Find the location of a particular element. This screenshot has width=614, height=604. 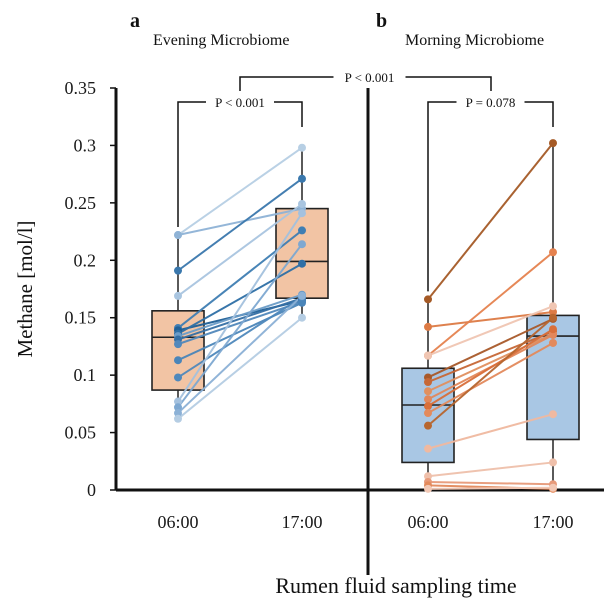

significance-bracket is located at coordinates (490, 196).